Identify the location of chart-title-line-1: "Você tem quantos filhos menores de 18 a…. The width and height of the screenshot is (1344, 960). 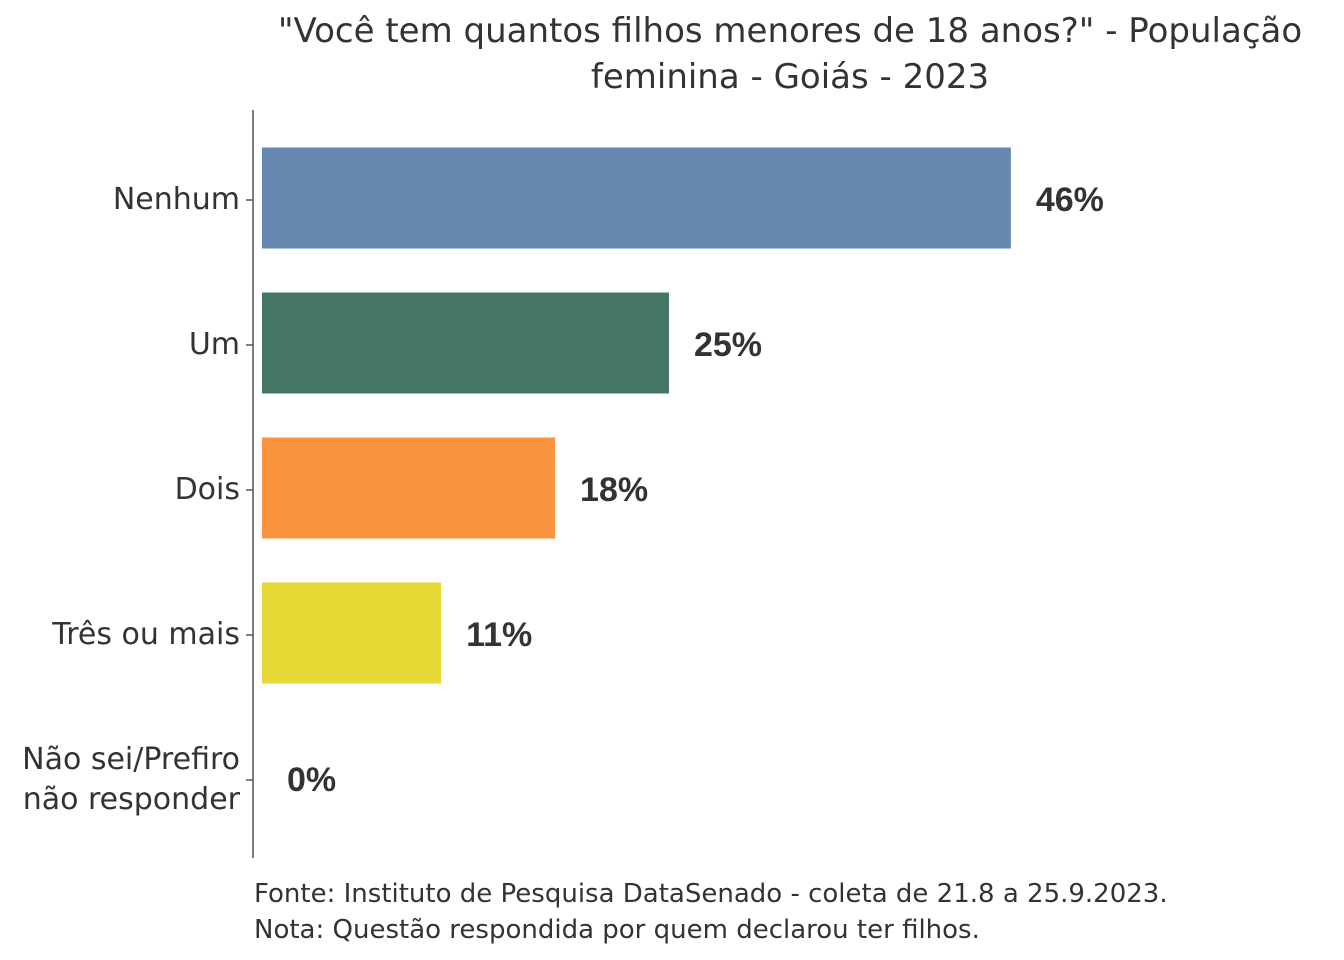
(790, 31).